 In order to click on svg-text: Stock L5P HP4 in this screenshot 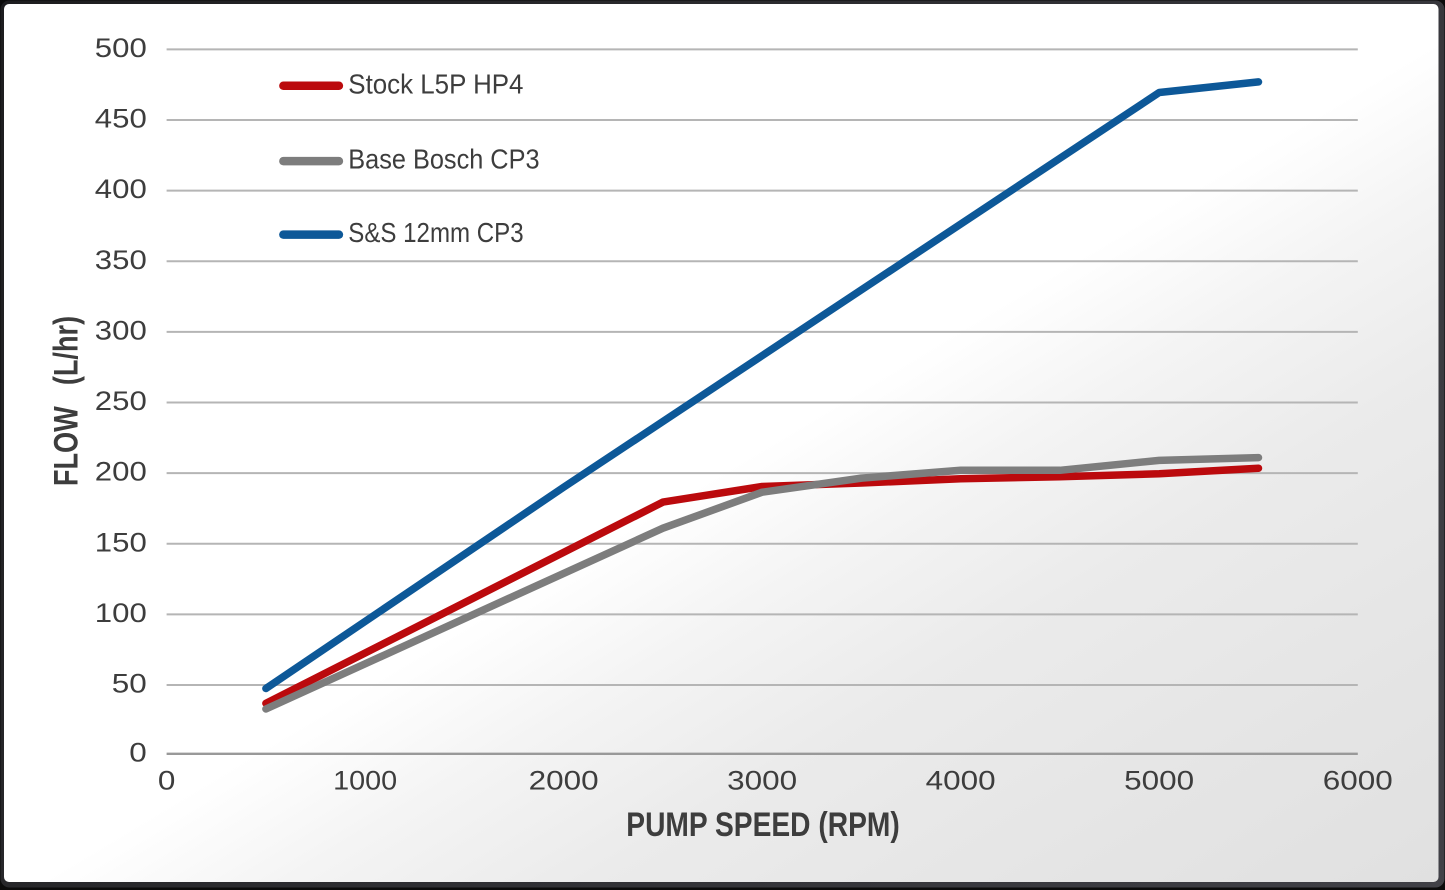, I will do `click(435, 83)`.